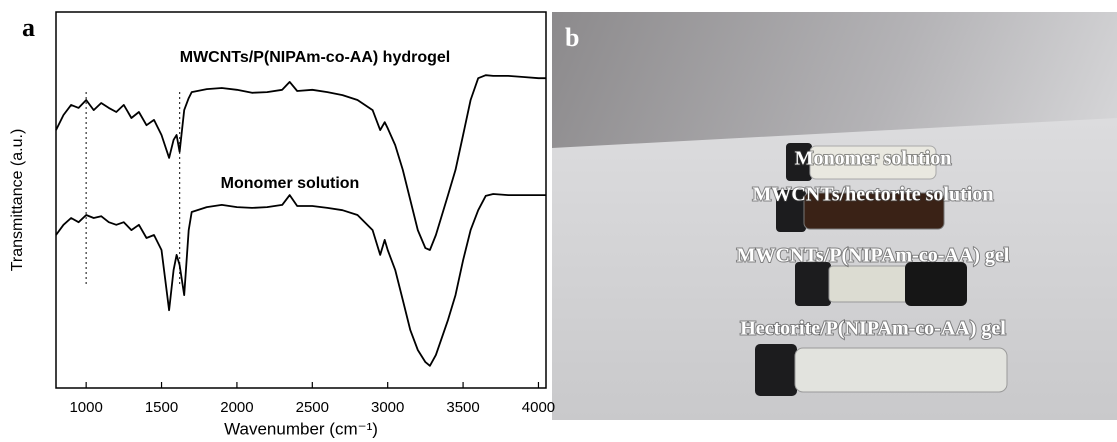 Image resolution: width=1117 pixels, height=442 pixels. Describe the element at coordinates (85, 407) in the screenshot. I see `x-tick-label: 1000` at that location.